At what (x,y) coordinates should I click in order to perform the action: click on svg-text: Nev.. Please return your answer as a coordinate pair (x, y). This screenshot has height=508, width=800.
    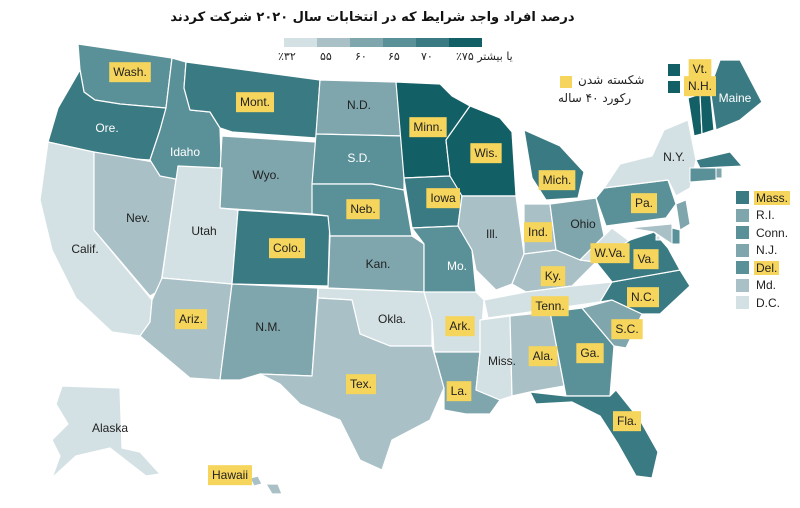
    Looking at the image, I should click on (138, 218).